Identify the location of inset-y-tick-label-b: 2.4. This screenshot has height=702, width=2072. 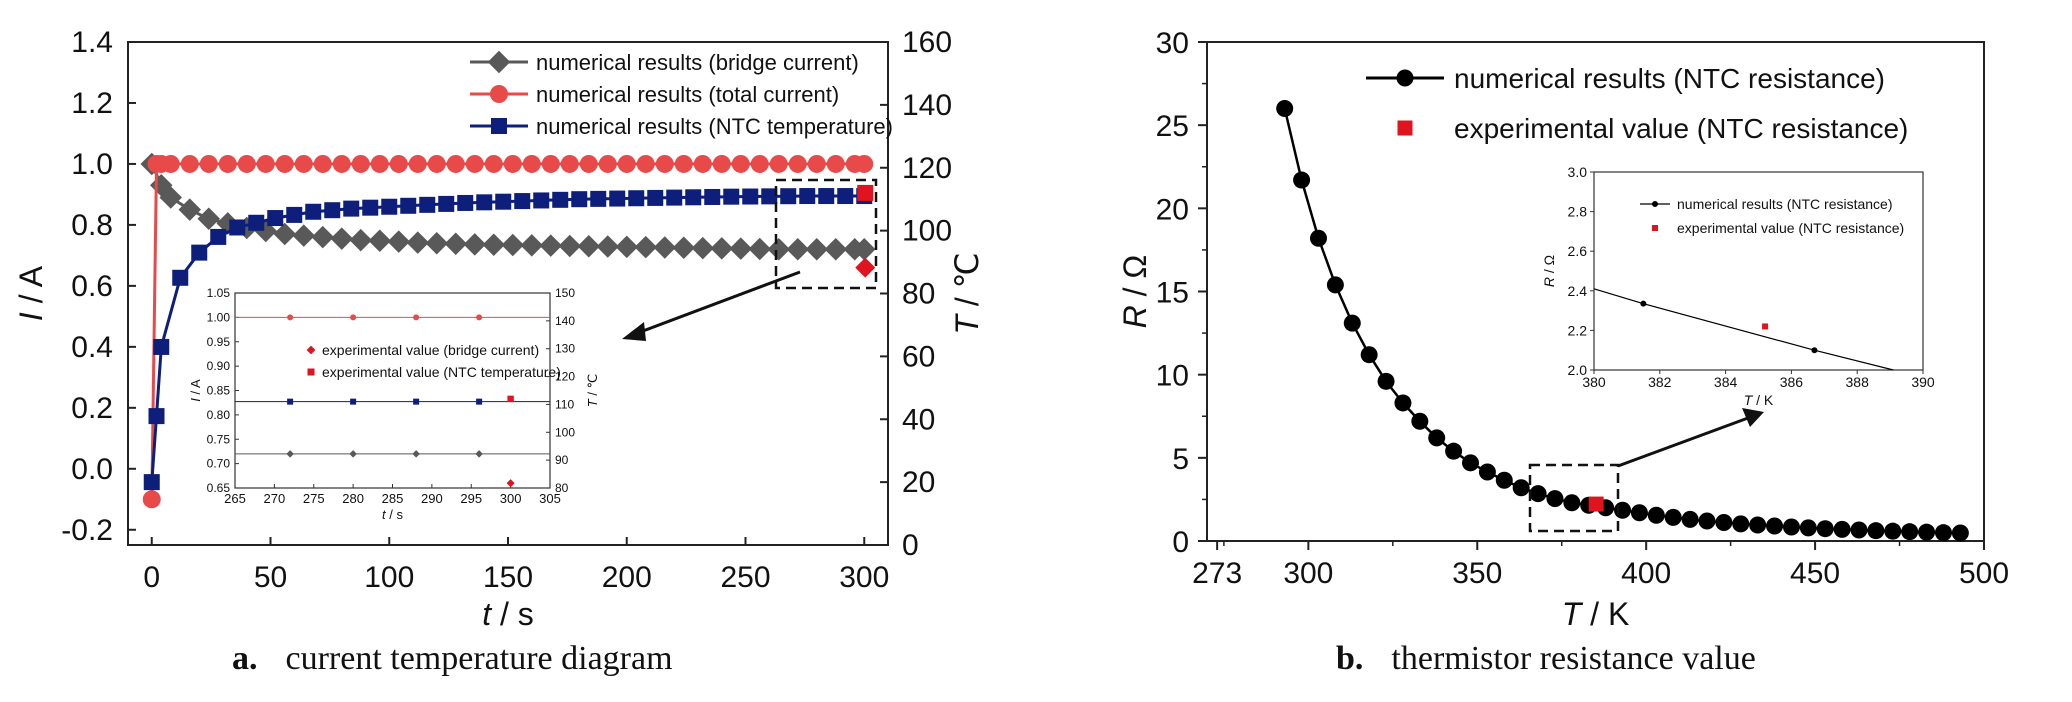
(1578, 291).